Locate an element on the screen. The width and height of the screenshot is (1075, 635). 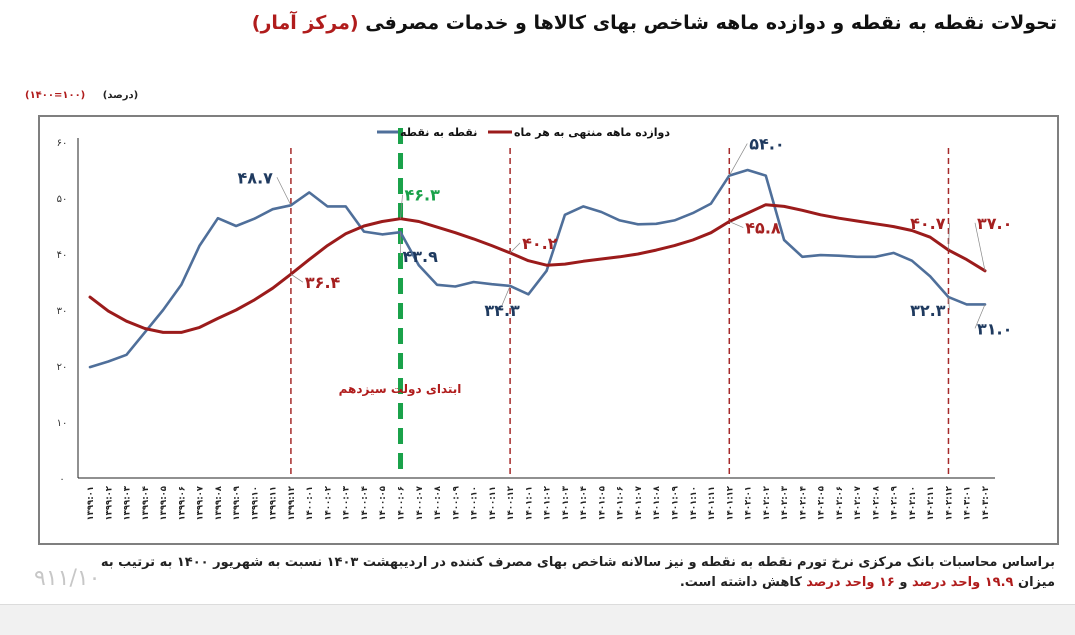
x-tick-label: ۱۳۹۹:۱۱ is located at coordinates (274, 503).